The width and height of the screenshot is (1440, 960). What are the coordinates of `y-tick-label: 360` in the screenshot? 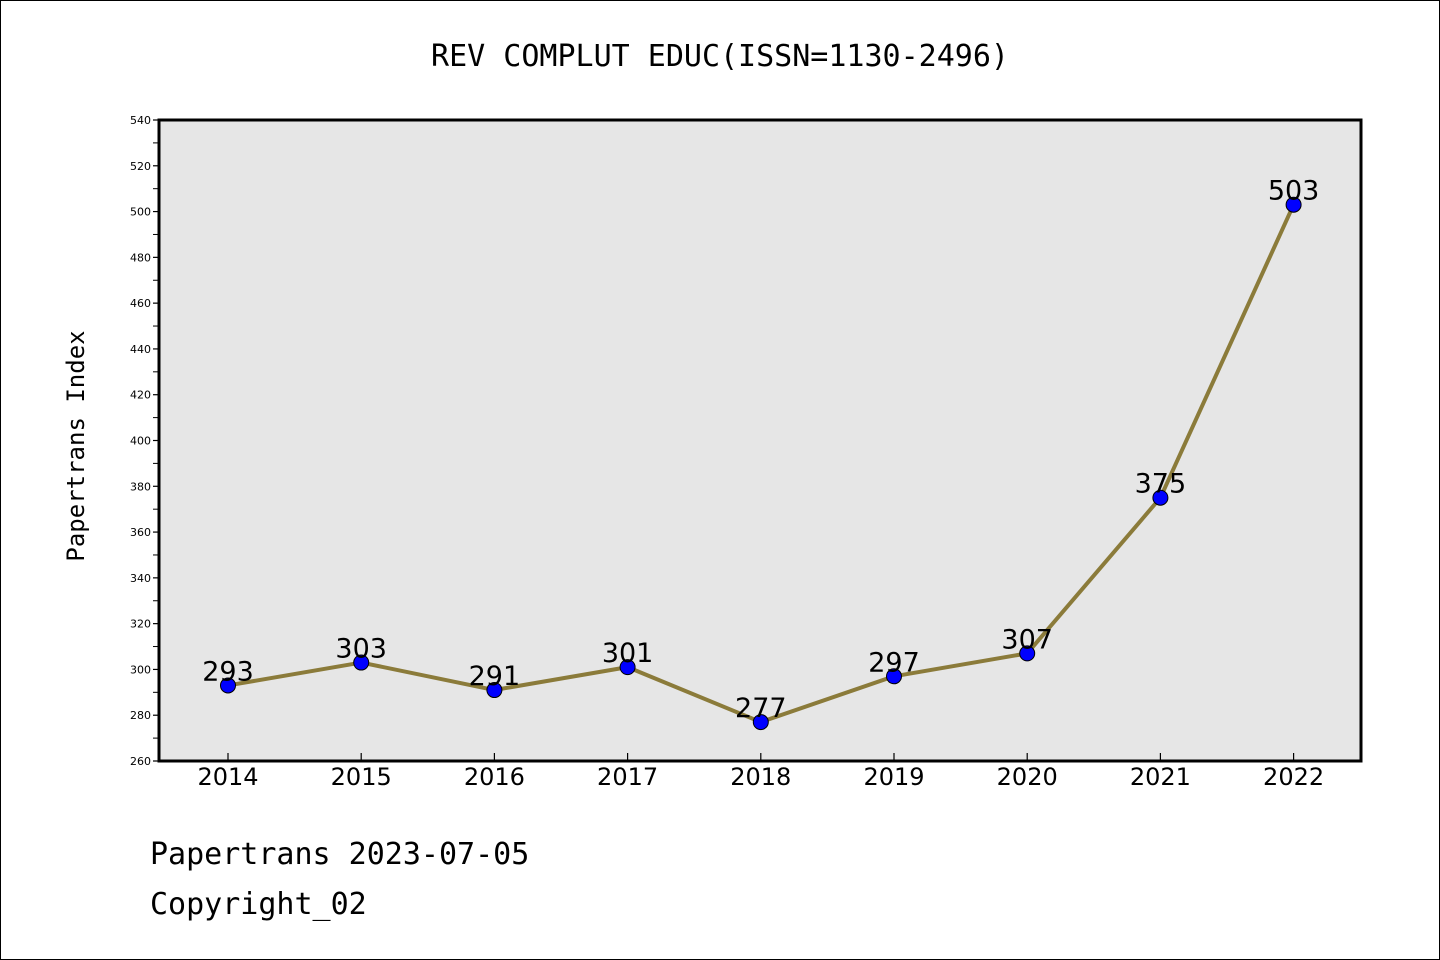 It's located at (140, 532).